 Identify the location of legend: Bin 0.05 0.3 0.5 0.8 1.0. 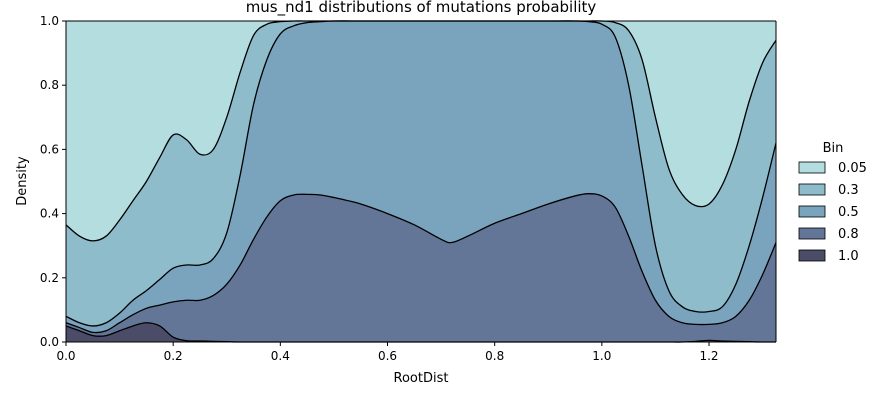
(832, 202).